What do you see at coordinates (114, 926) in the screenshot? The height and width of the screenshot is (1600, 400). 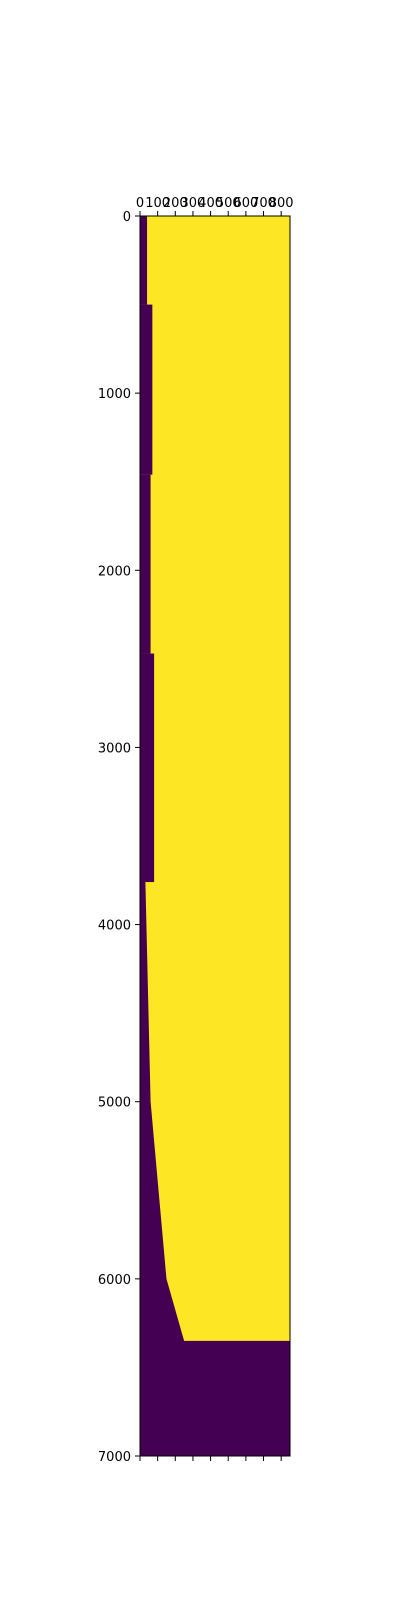 I see `y-tick-label: 4000` at bounding box center [114, 926].